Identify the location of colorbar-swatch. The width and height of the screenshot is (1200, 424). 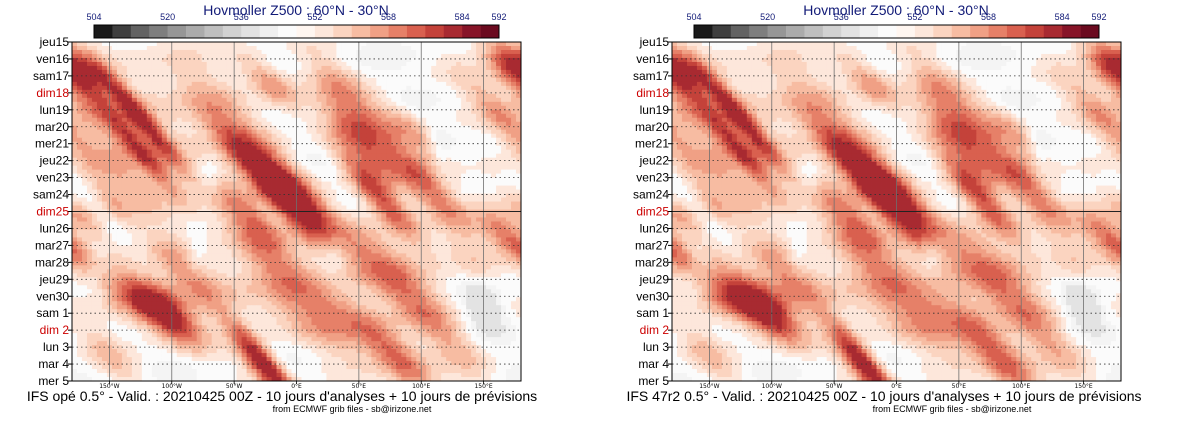
(398, 31).